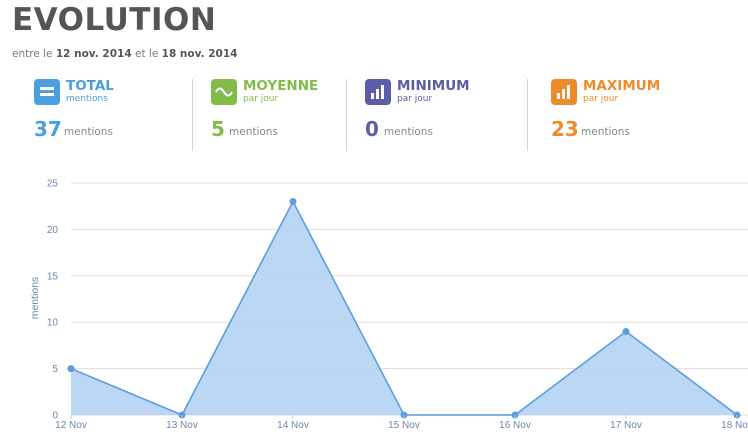 The image size is (748, 439). I want to click on date-range-mid: et le, so click(147, 54).